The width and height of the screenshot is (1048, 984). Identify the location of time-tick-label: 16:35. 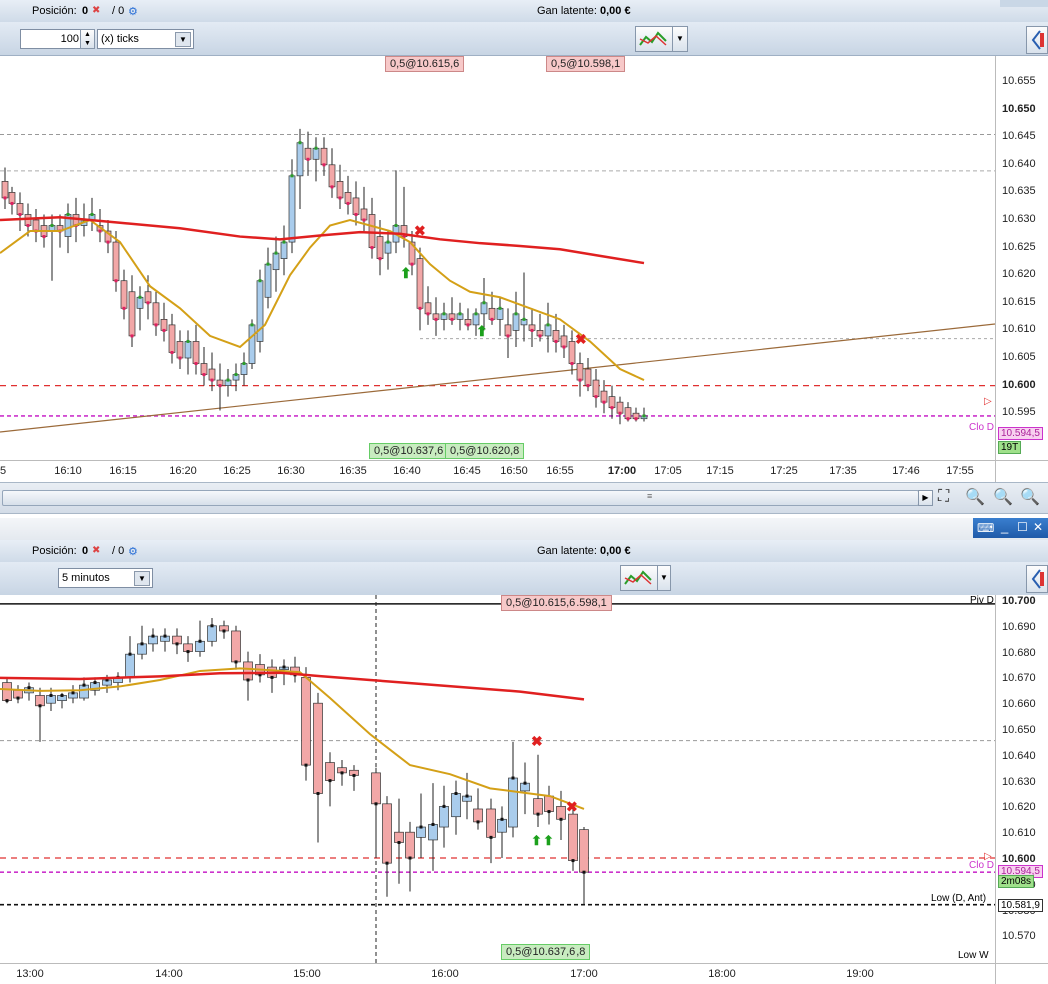
(353, 471).